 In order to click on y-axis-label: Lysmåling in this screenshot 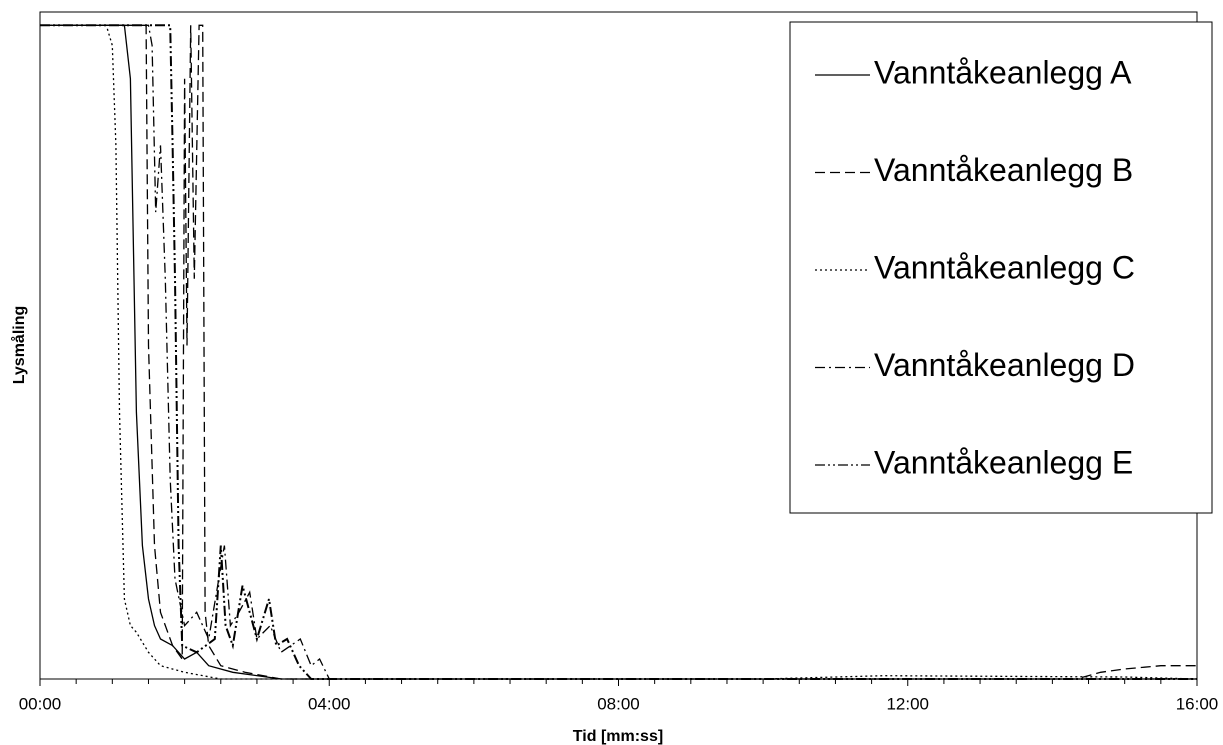, I will do `click(19, 345)`.